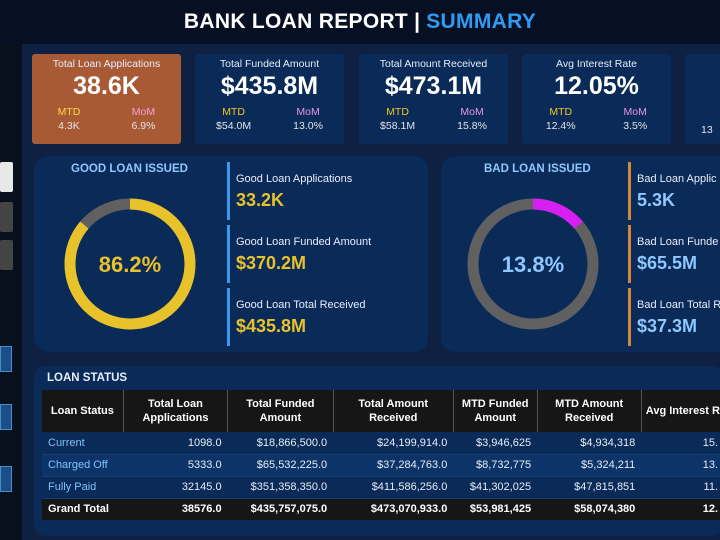  What do you see at coordinates (433, 86) in the screenshot?
I see `kpi-value: $473.1M` at bounding box center [433, 86].